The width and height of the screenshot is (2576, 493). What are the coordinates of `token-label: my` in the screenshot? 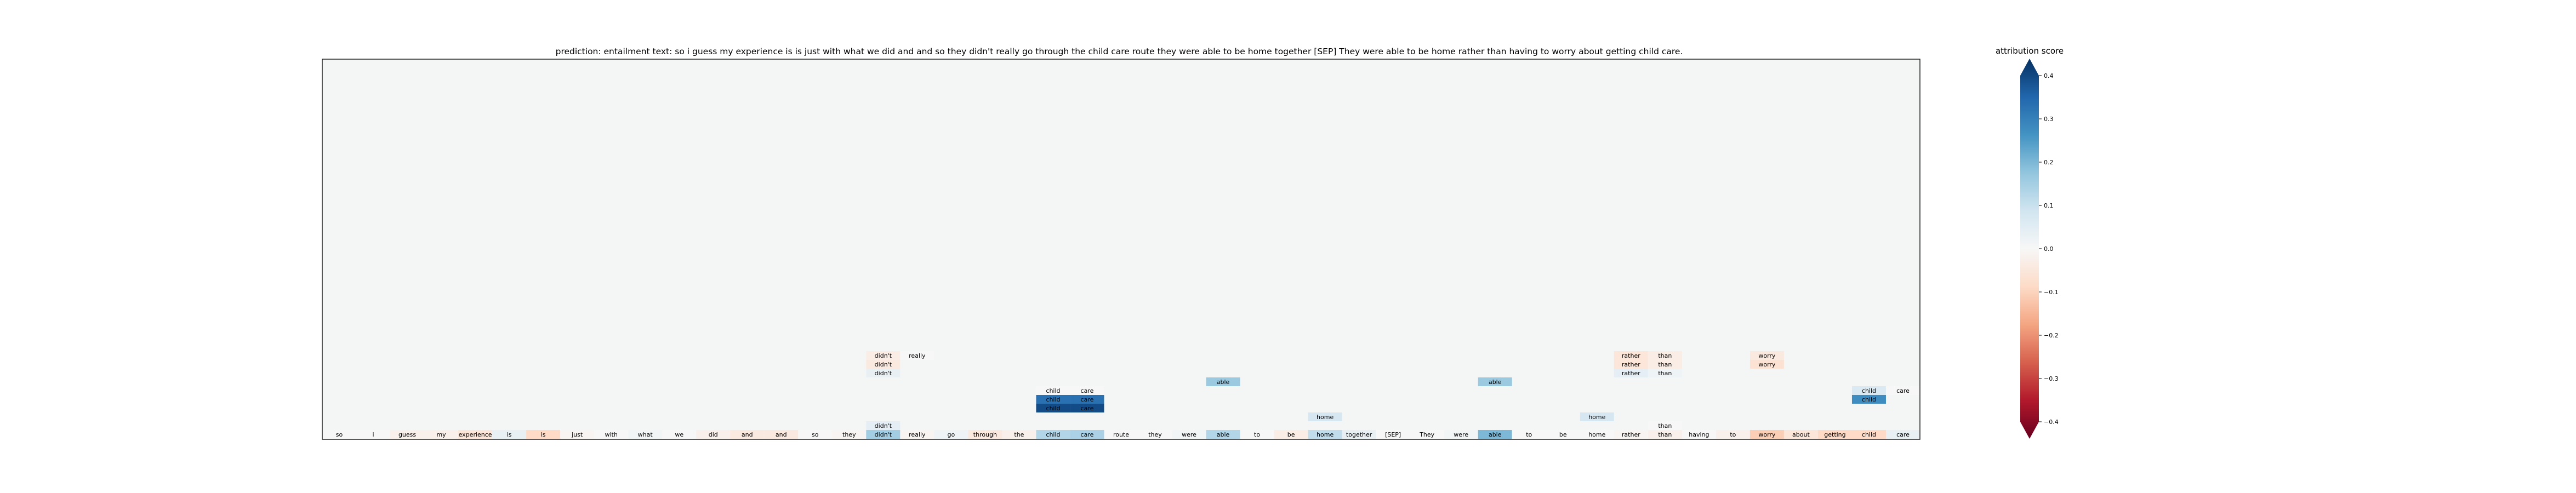 It's located at (441, 435).